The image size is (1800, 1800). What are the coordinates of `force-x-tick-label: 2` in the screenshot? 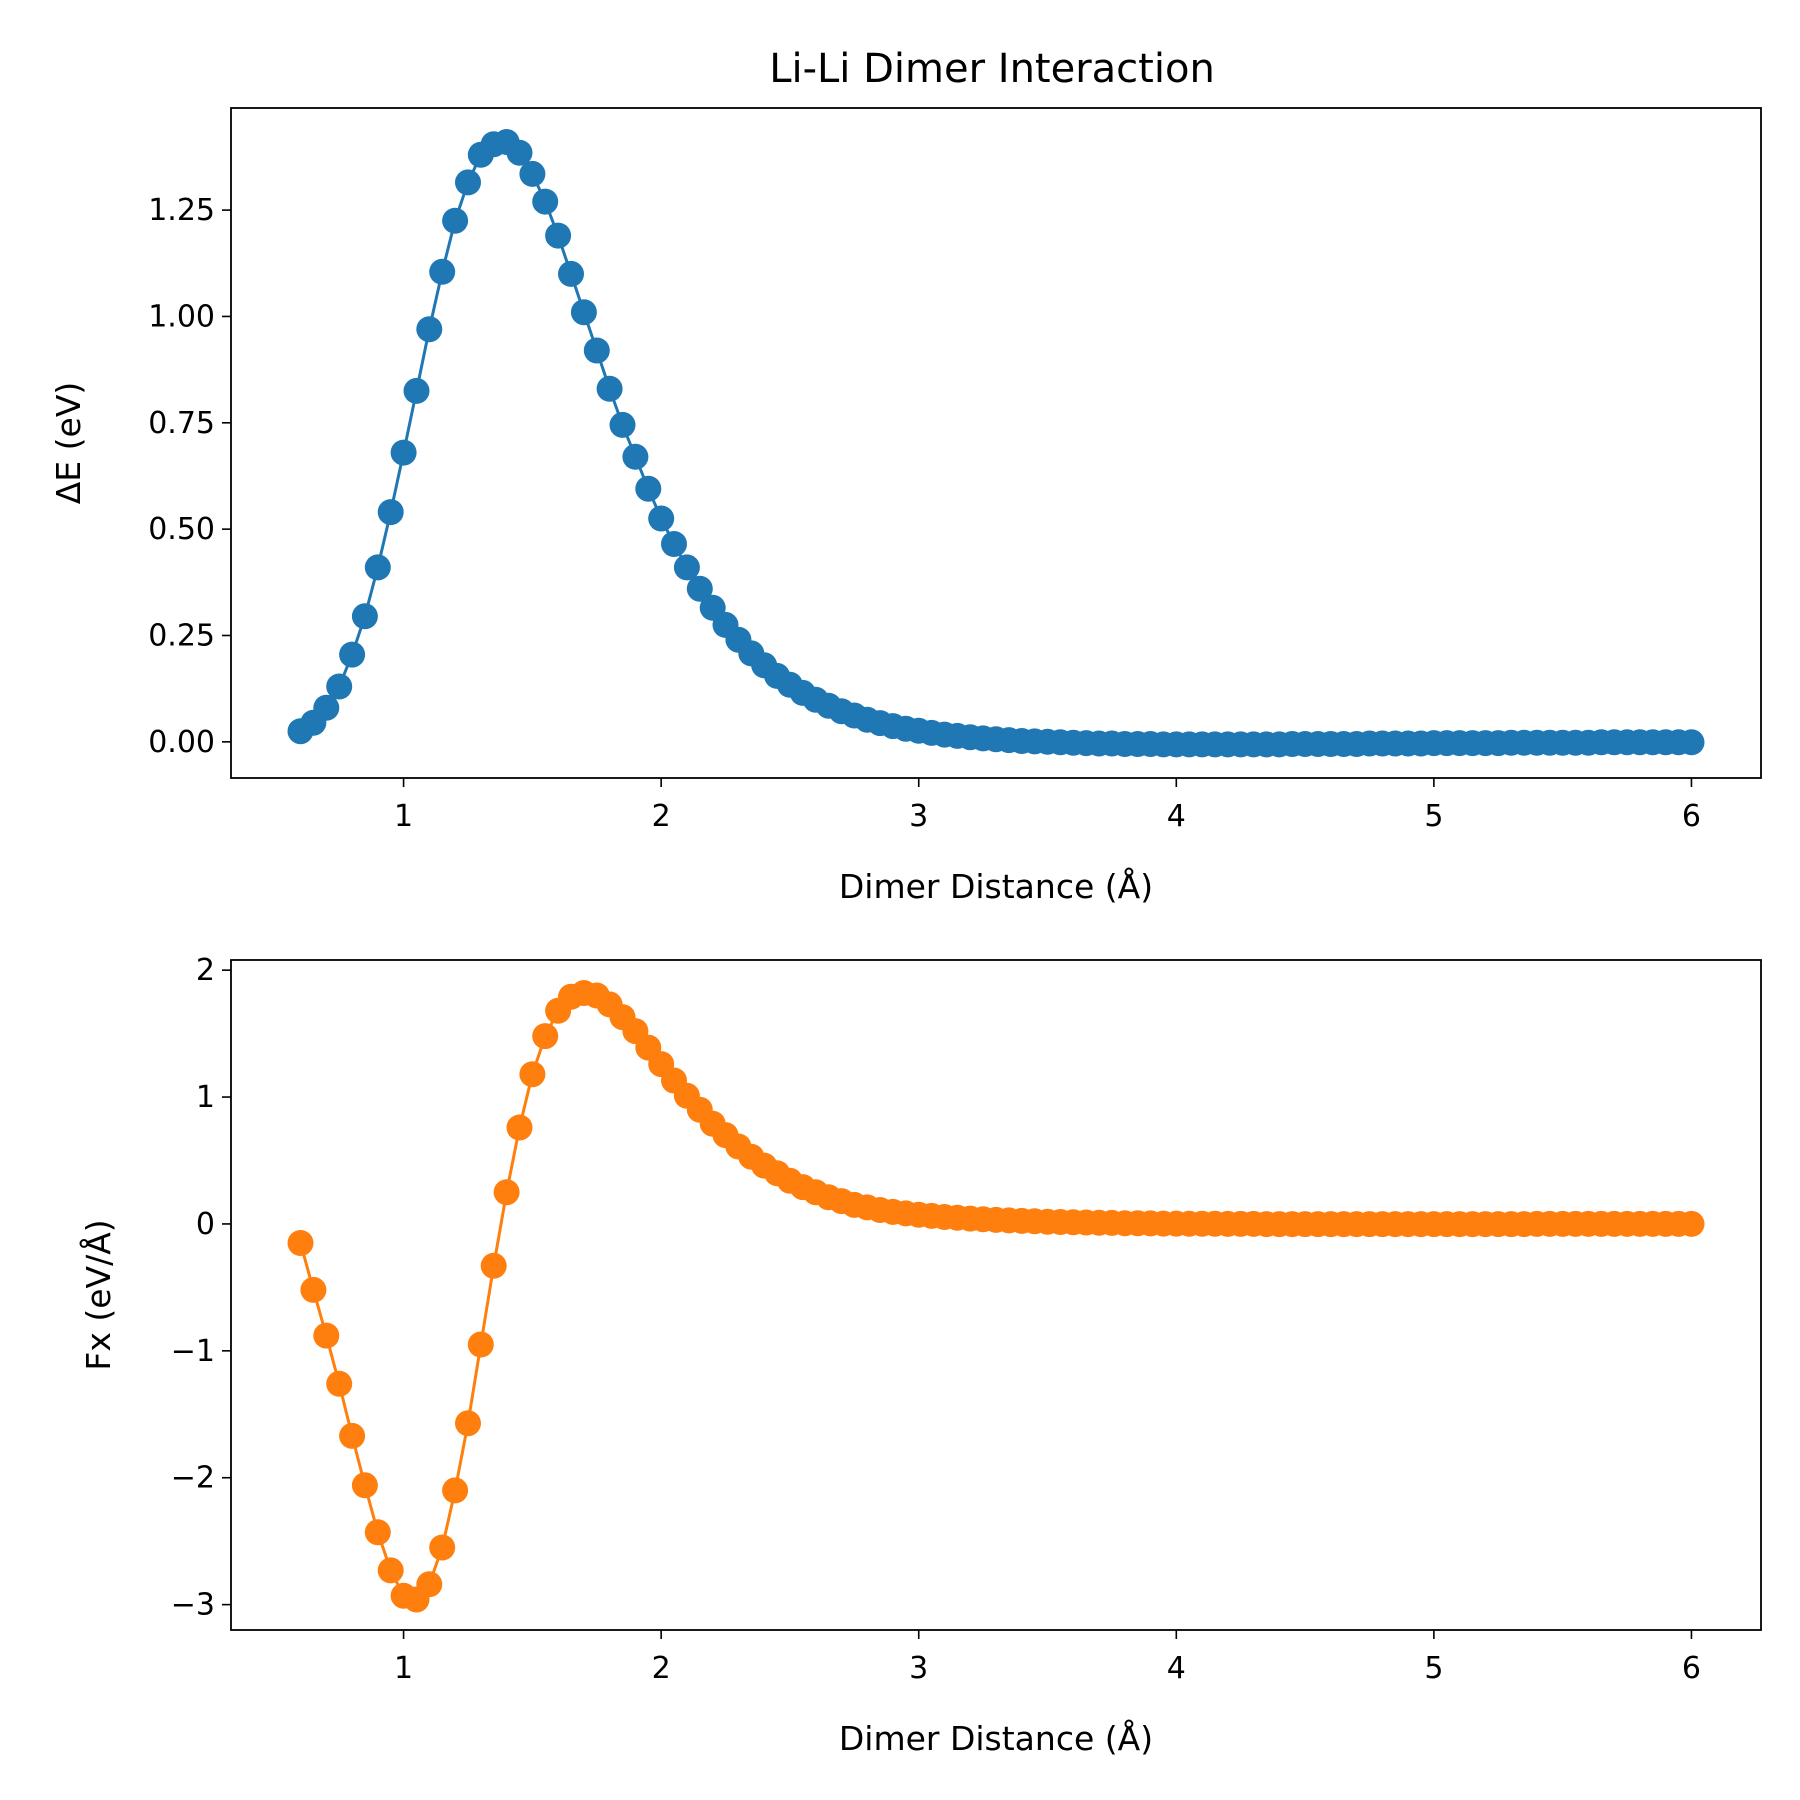 It's located at (661, 1668).